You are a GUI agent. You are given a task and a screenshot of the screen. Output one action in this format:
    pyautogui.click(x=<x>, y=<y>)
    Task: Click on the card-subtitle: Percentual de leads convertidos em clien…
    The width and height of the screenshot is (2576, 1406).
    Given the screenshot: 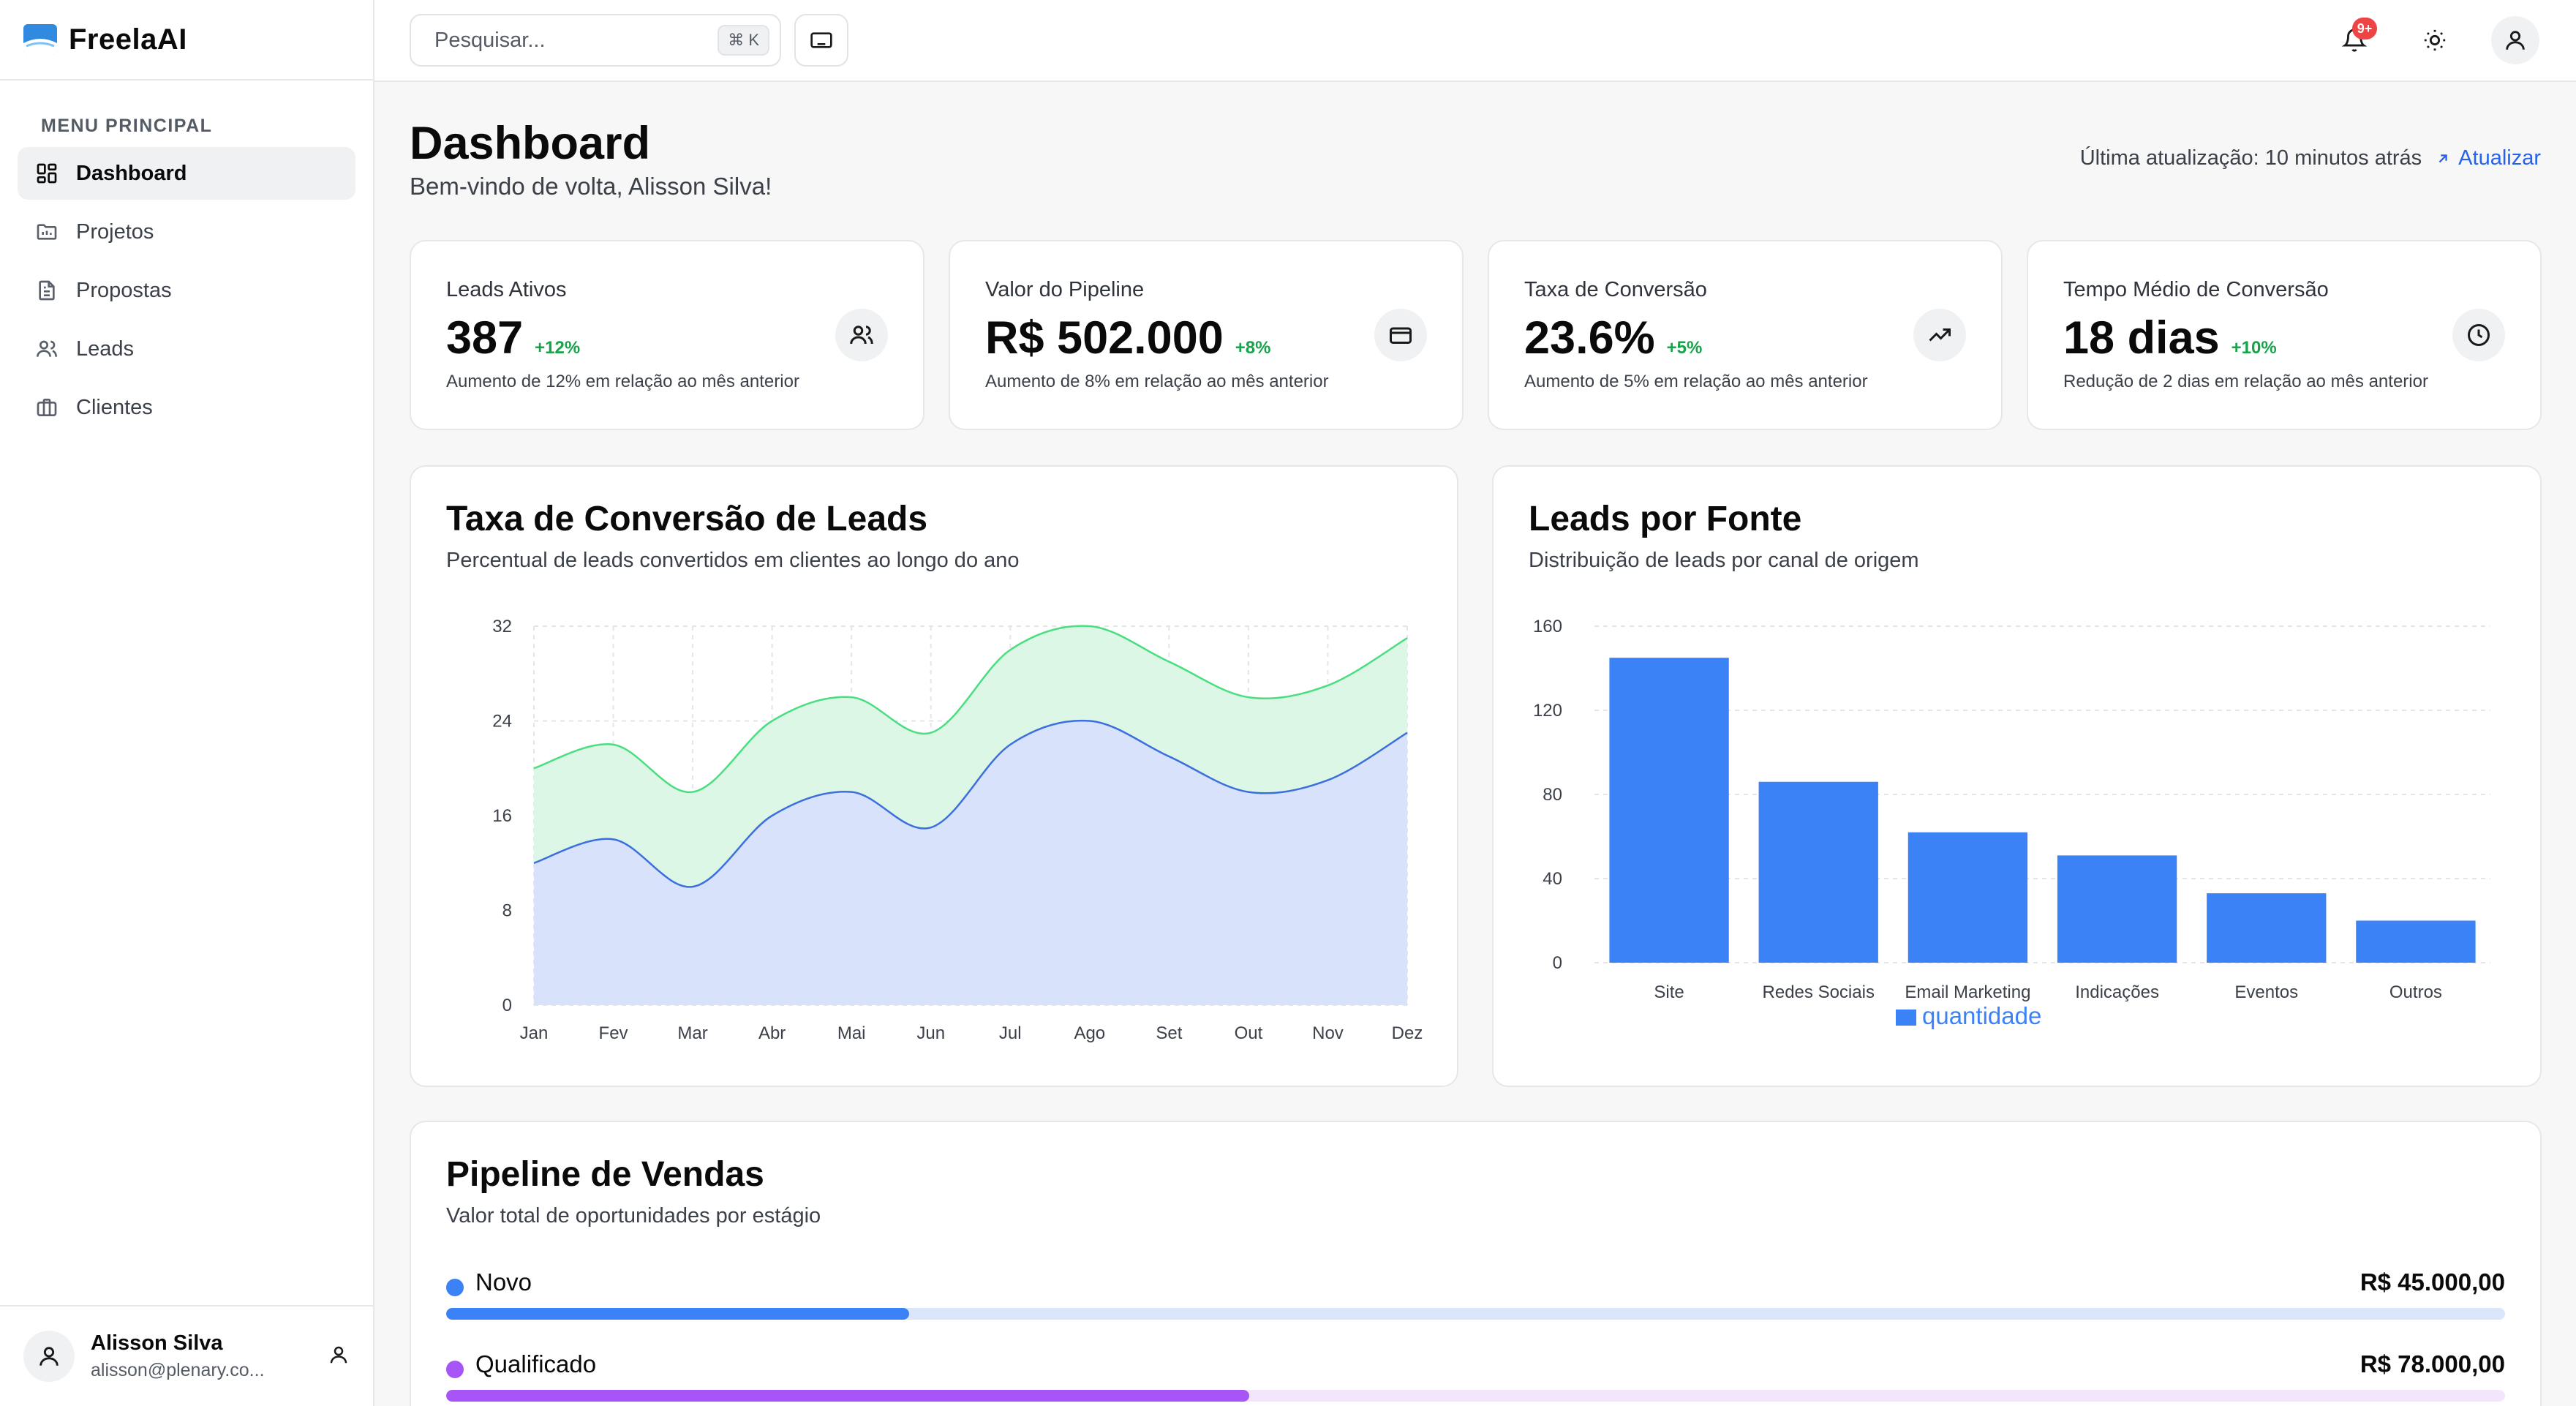 What is the action you would take?
    pyautogui.click(x=733, y=560)
    